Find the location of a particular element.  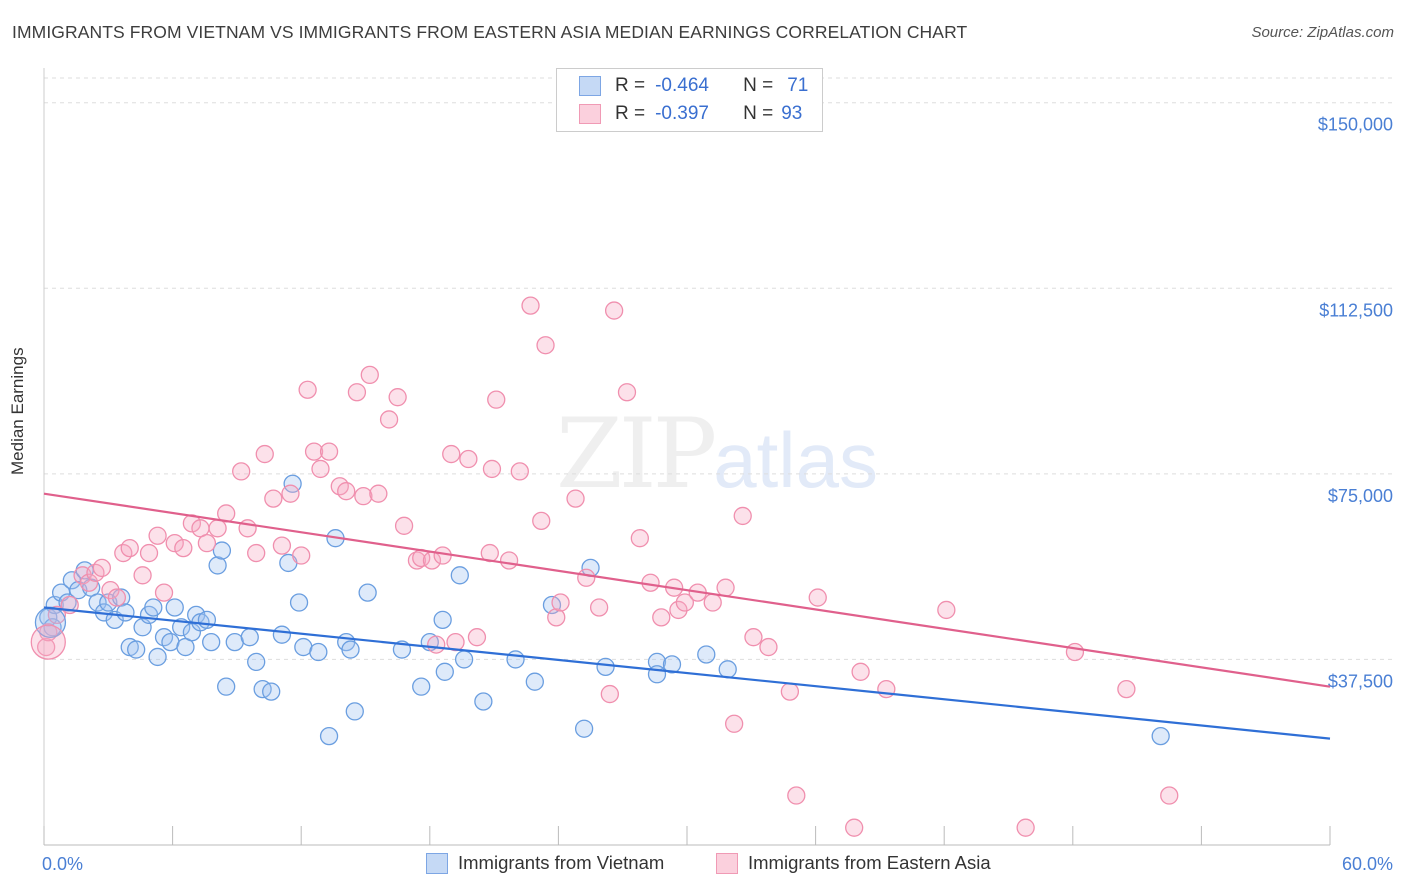

y-tick-label: $37,500 is located at coordinates (1360, 681).